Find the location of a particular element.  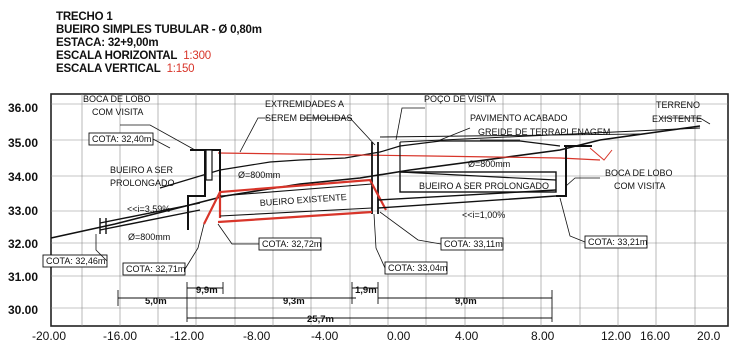

cota-label: COTA: 32,40m is located at coordinates (121, 139).